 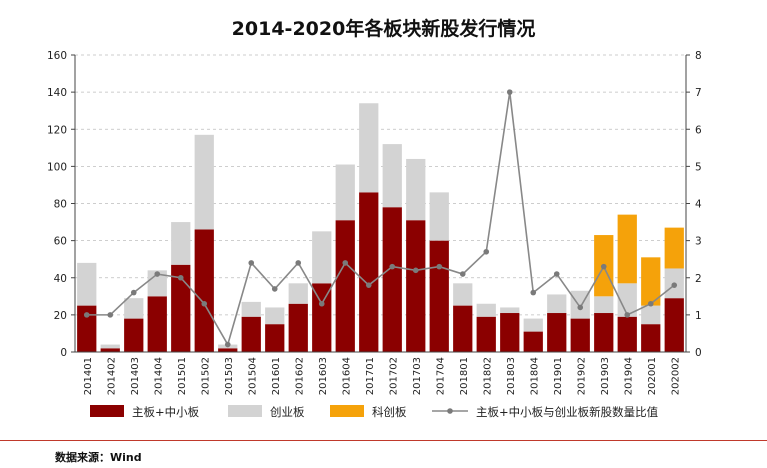 I want to click on left-tick-label: 40, so click(x=60, y=279).